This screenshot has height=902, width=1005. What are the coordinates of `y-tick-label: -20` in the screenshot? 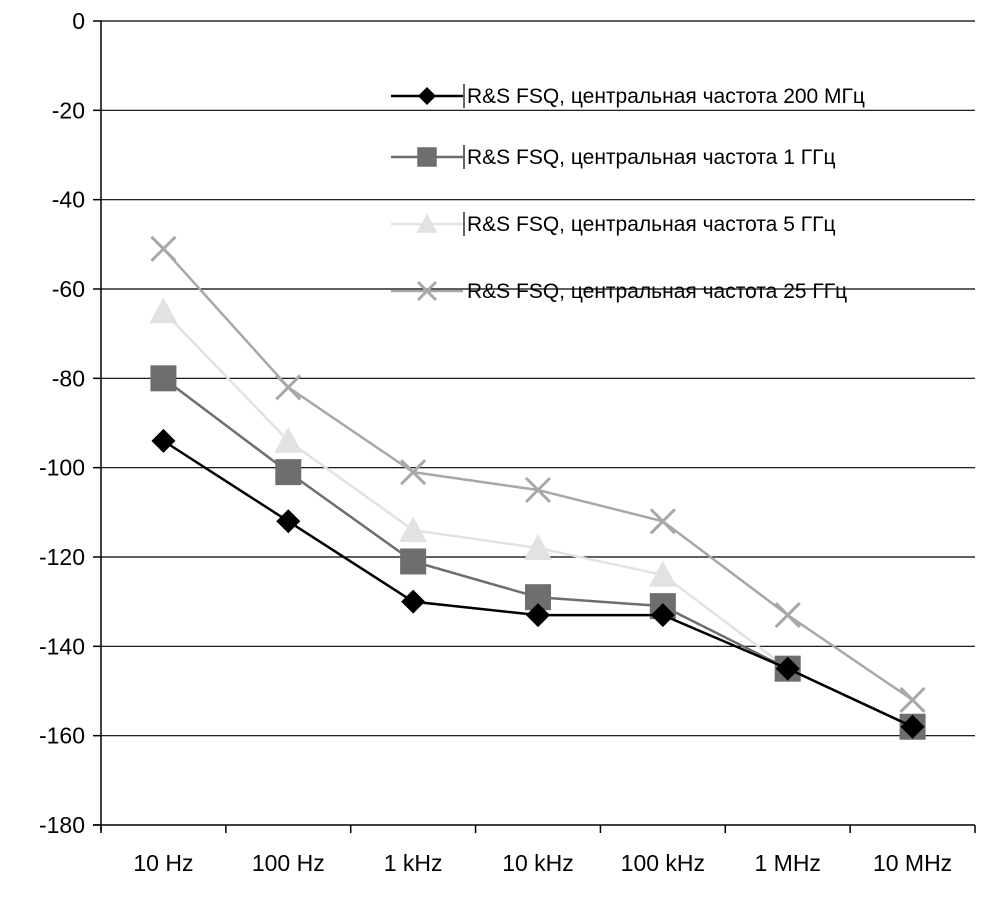 It's located at (68, 110).